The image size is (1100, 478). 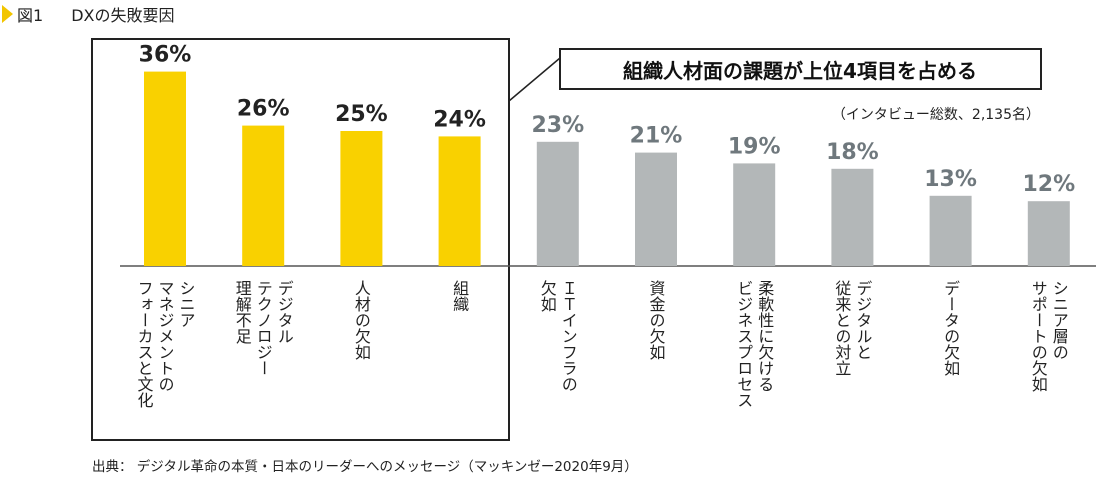 What do you see at coordinates (743, 344) in the screenshot?
I see `category-label-7-line-2: ビジネスプロセス` at bounding box center [743, 344].